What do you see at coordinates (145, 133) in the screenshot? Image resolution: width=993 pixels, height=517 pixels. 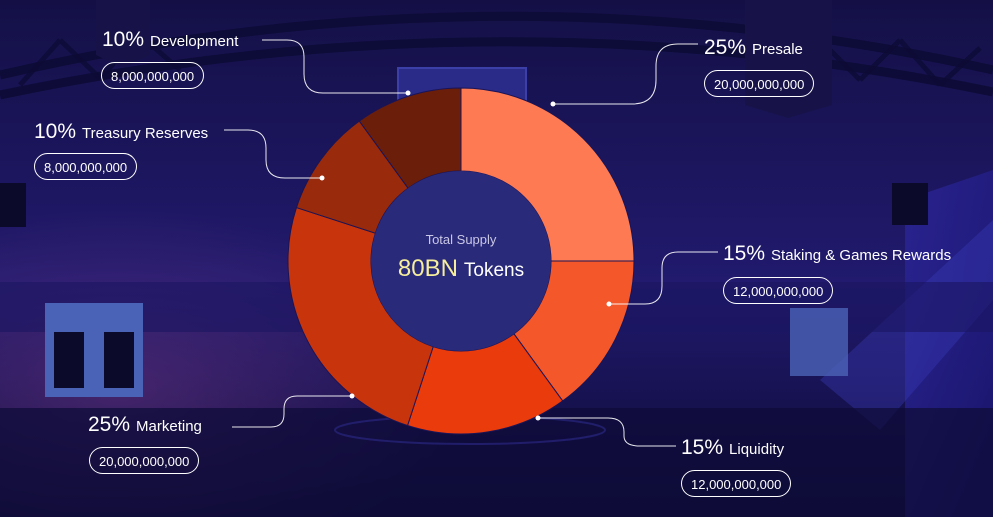 I see `slice-name: Treasury Reserves` at bounding box center [145, 133].